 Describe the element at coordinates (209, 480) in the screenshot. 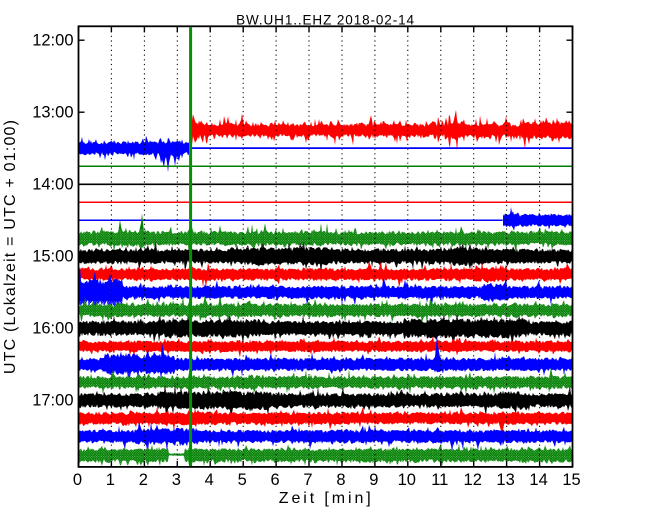

I see `svg-text: 4` at that location.